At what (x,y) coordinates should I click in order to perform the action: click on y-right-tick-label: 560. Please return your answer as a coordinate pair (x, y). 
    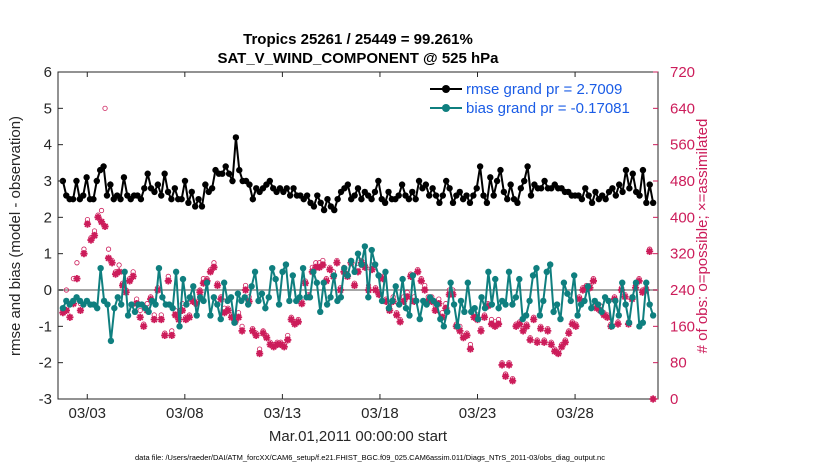
    Looking at the image, I should click on (682, 145).